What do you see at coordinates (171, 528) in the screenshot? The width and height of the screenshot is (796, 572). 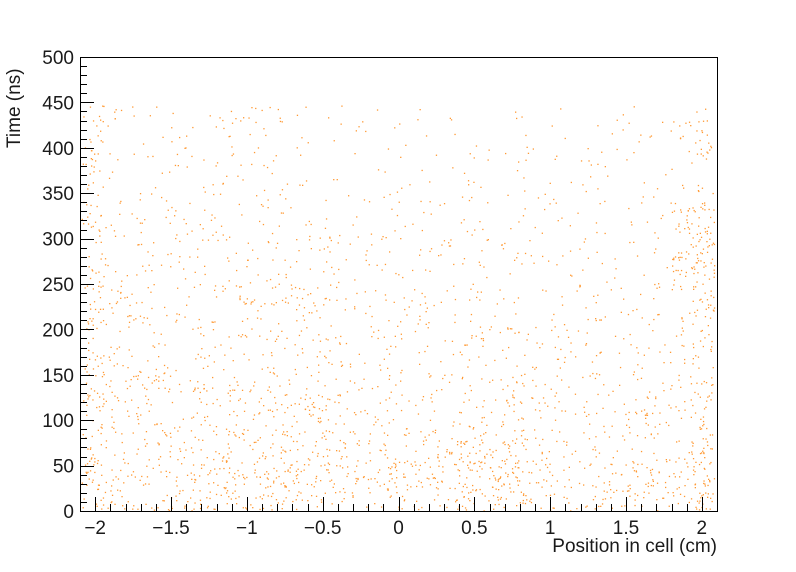 I see `x-tick-label: −1.5` at bounding box center [171, 528].